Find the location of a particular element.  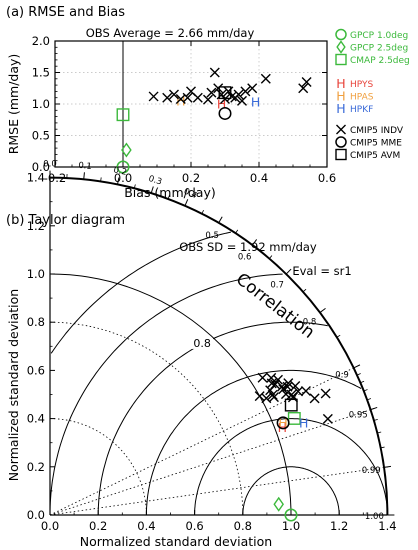

legend-label: CMAP 2.5deg is located at coordinates (380, 61).